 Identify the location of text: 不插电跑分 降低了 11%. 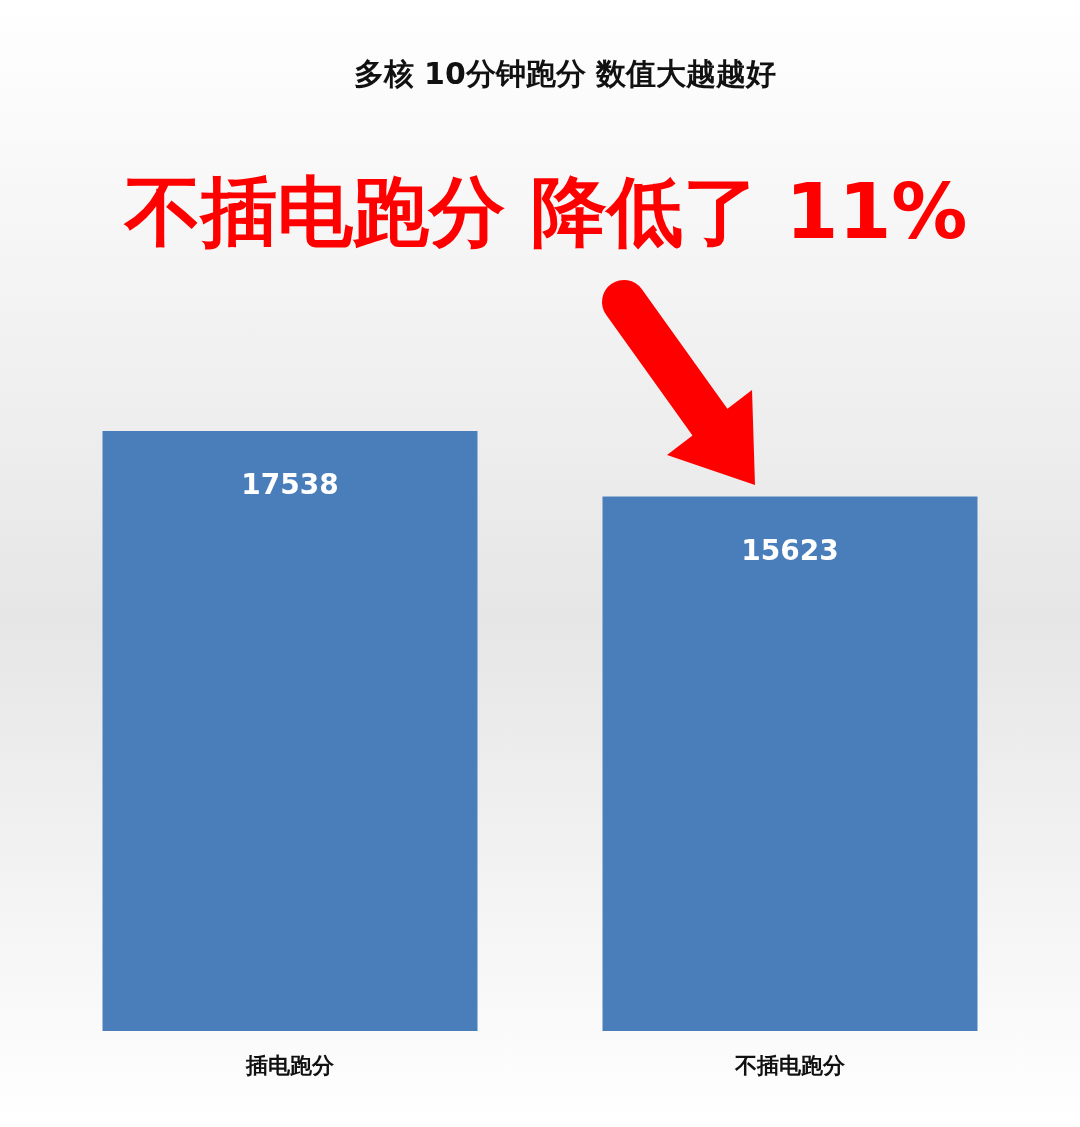
(545, 211).